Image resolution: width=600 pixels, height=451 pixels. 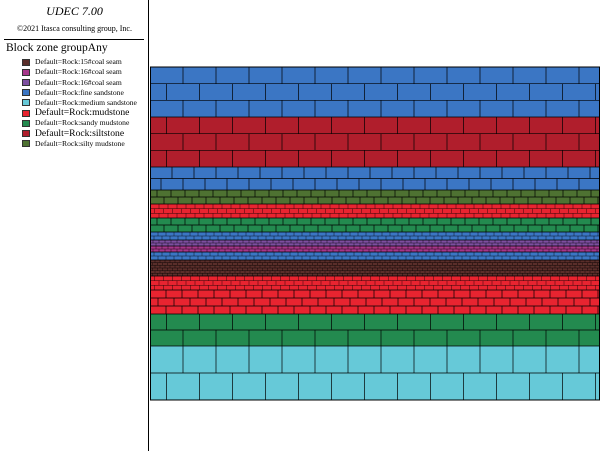 I want to click on title-divider, so click(x=74, y=39).